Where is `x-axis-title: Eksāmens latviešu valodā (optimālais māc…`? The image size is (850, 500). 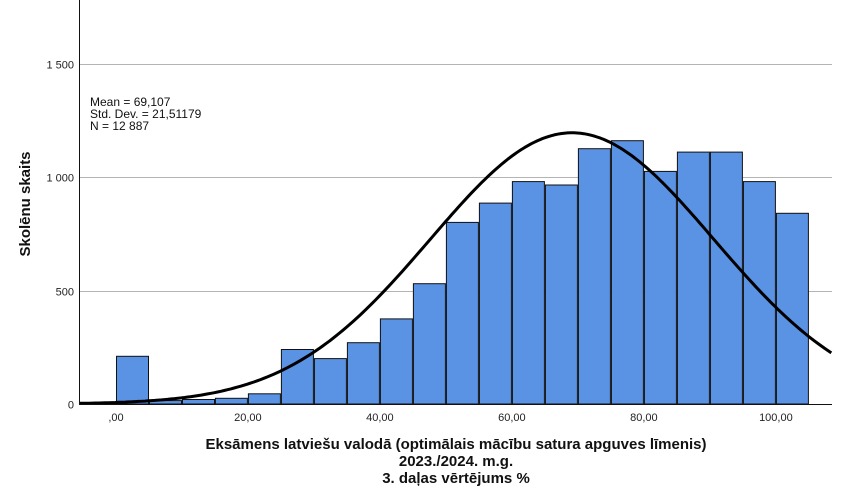
x-axis-title: Eksāmens latviešu valodā (optimālais māc… is located at coordinates (455, 461).